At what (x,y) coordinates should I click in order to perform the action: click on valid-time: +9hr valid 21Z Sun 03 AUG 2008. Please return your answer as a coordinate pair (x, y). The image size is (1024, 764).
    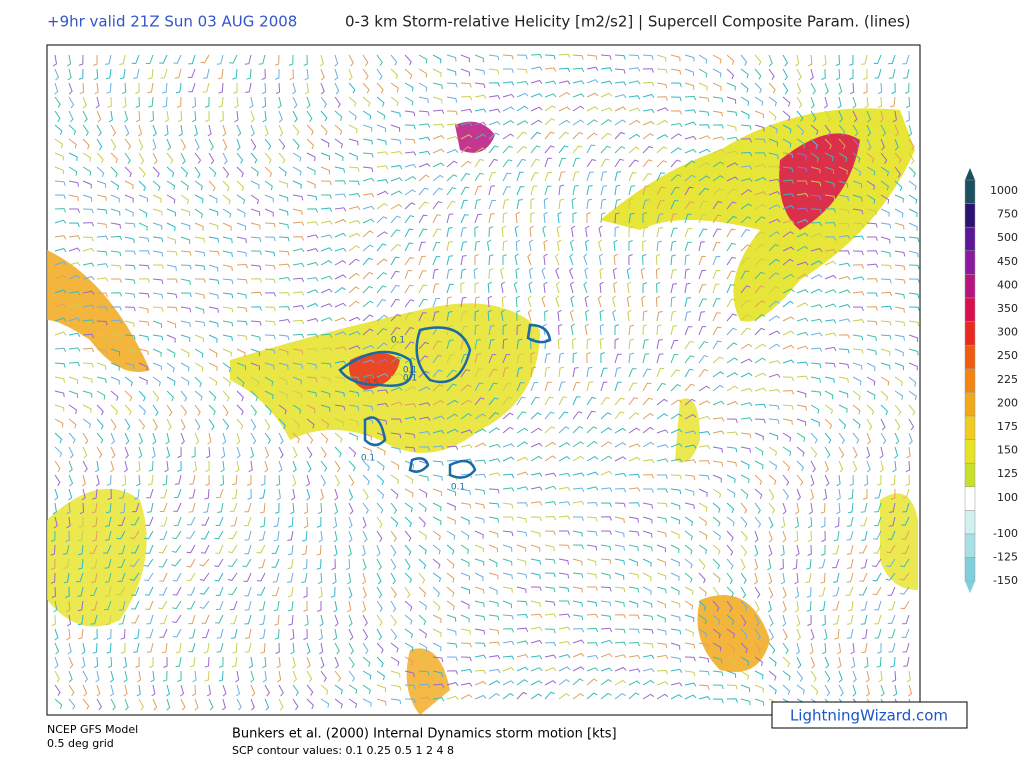
    Looking at the image, I should click on (172, 22).